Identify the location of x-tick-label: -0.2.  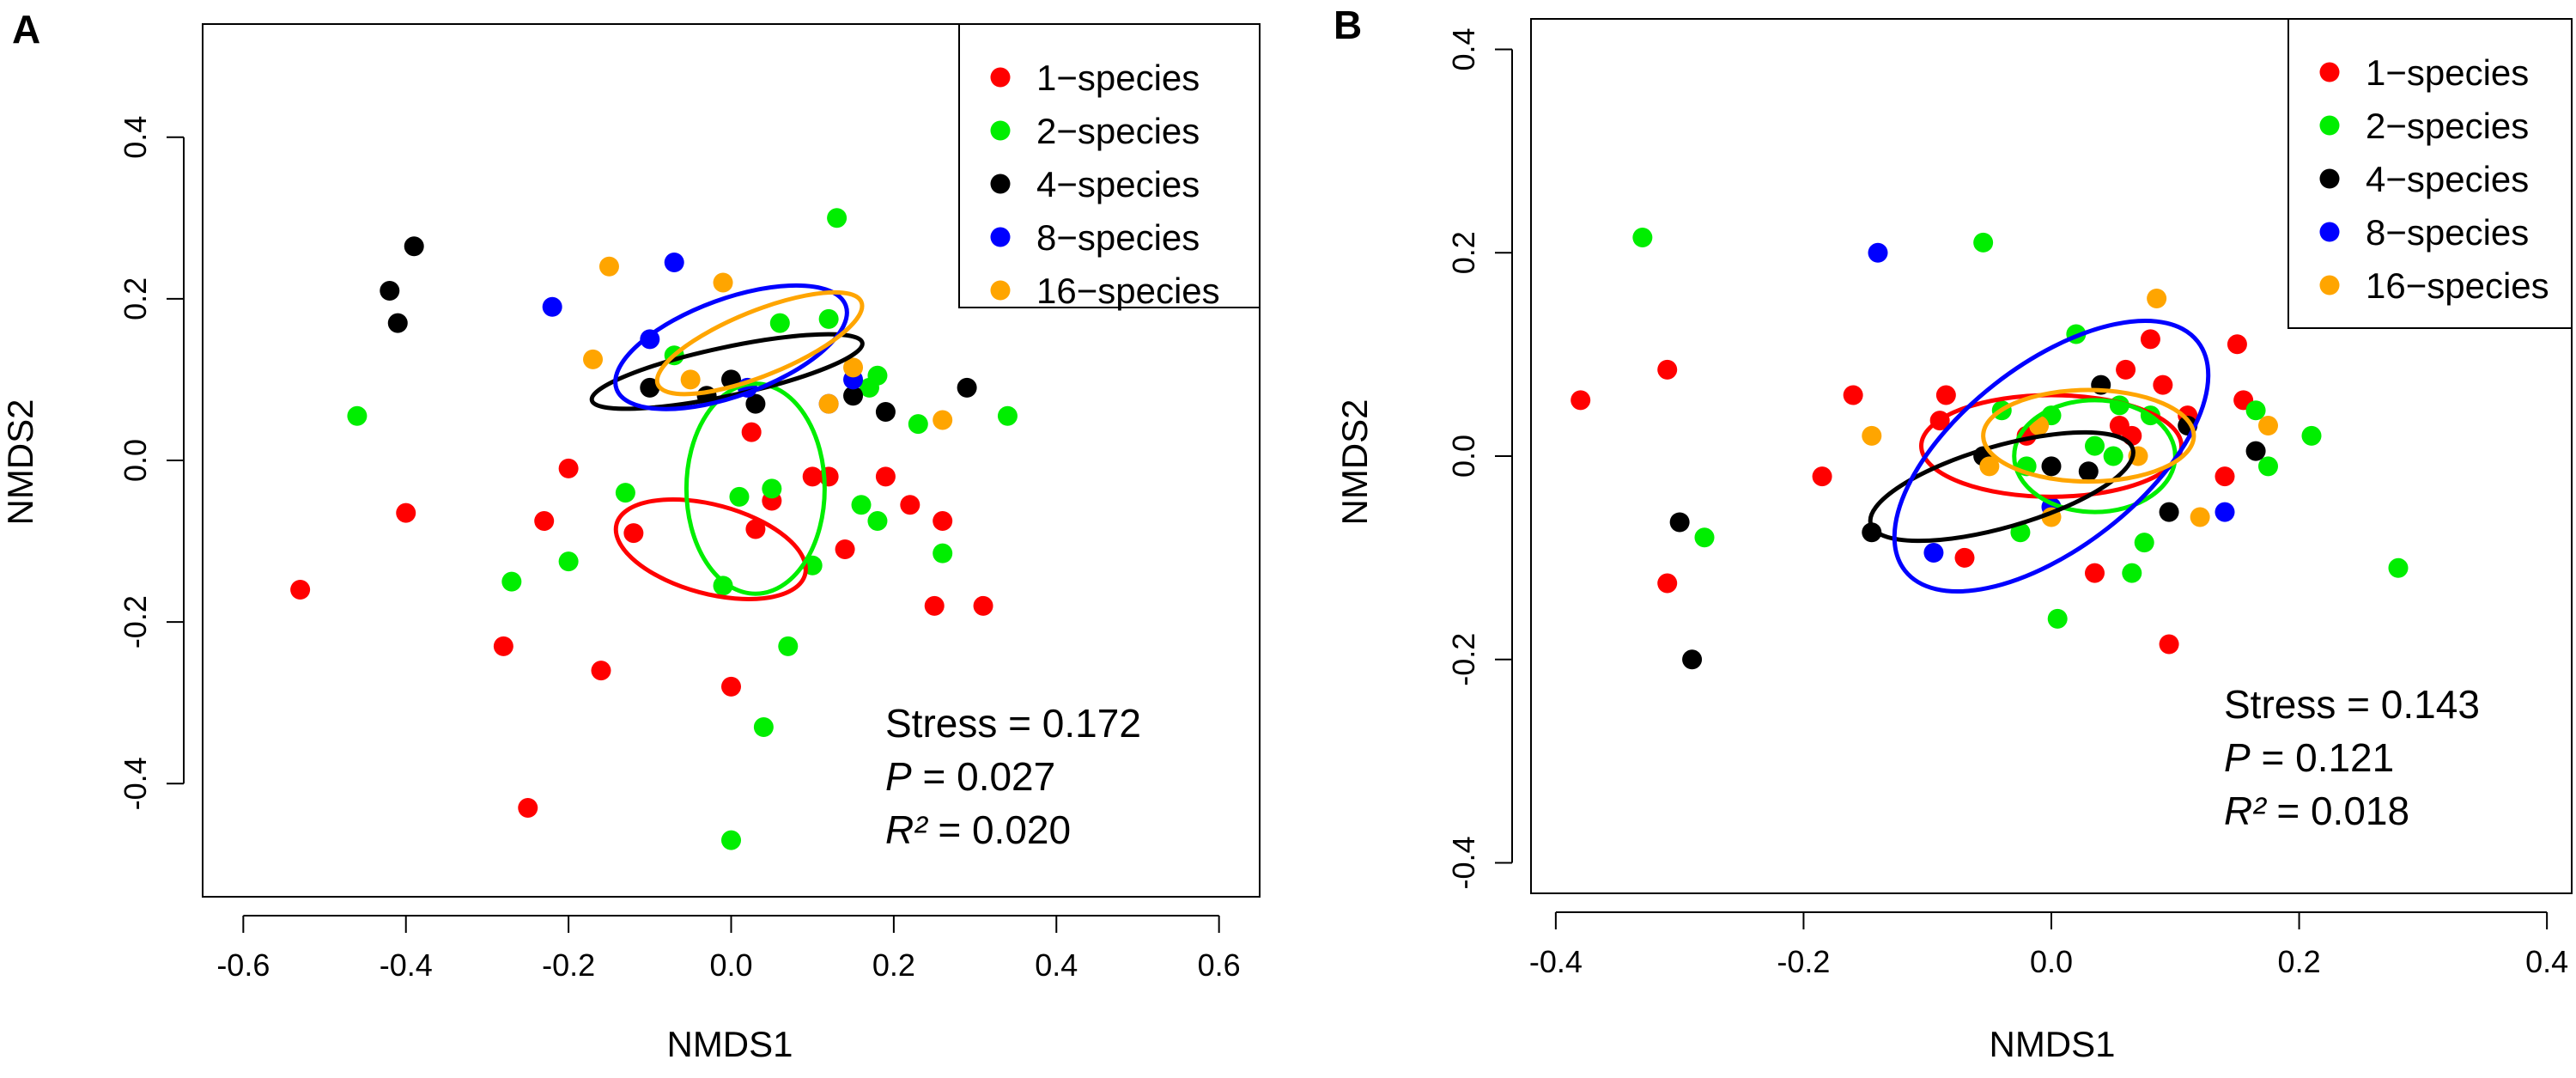
(568, 965).